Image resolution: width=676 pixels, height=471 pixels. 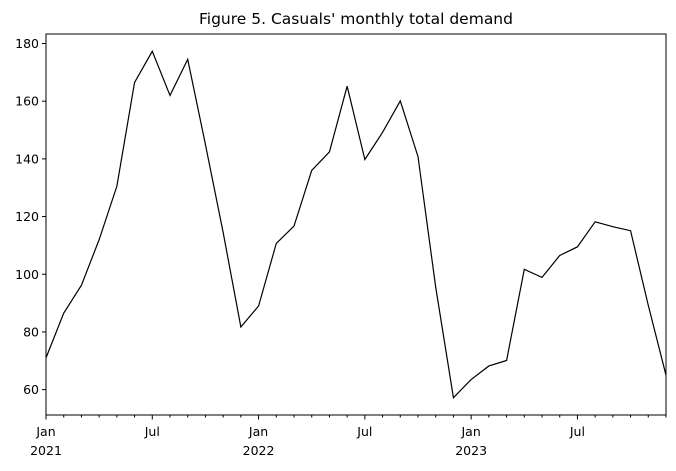 I want to click on x-tick-year-label: 2023, so click(x=471, y=450).